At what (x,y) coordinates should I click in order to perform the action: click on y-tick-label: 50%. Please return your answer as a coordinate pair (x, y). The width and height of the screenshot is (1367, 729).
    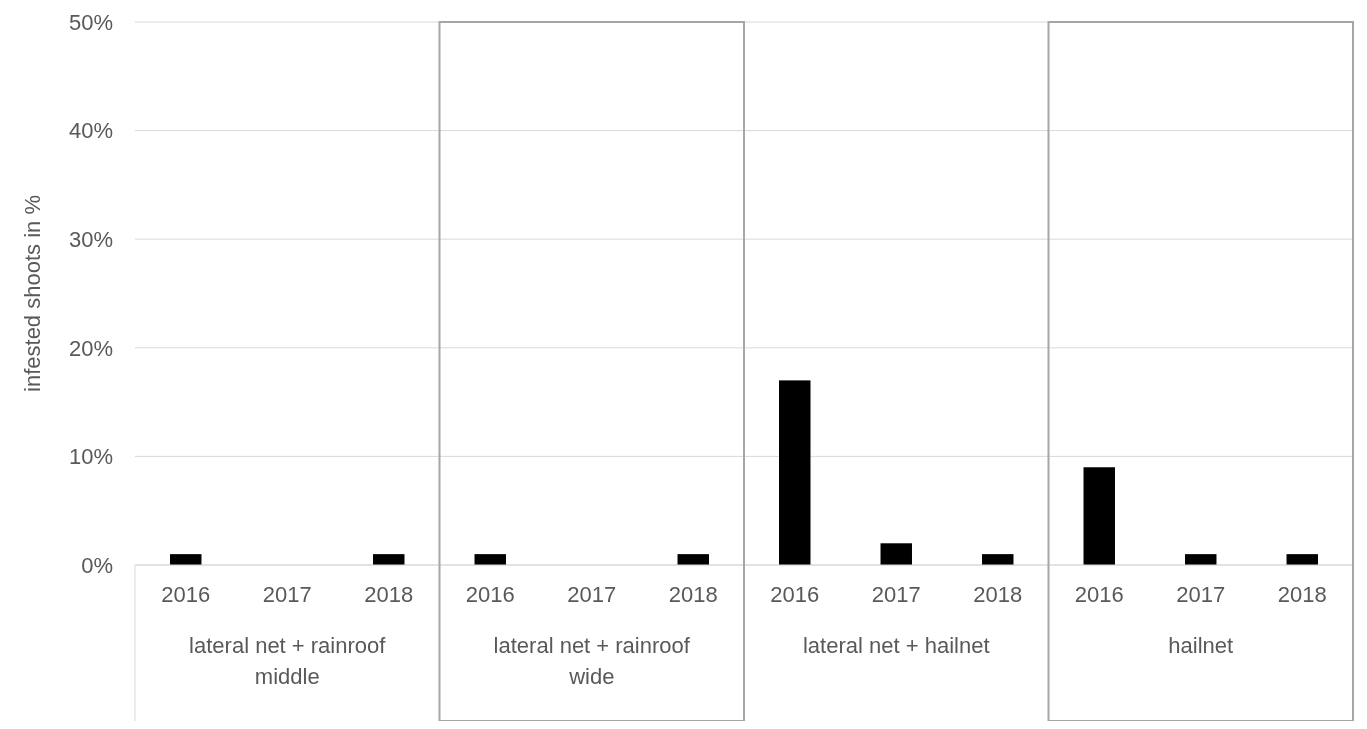
    Looking at the image, I should click on (90, 22).